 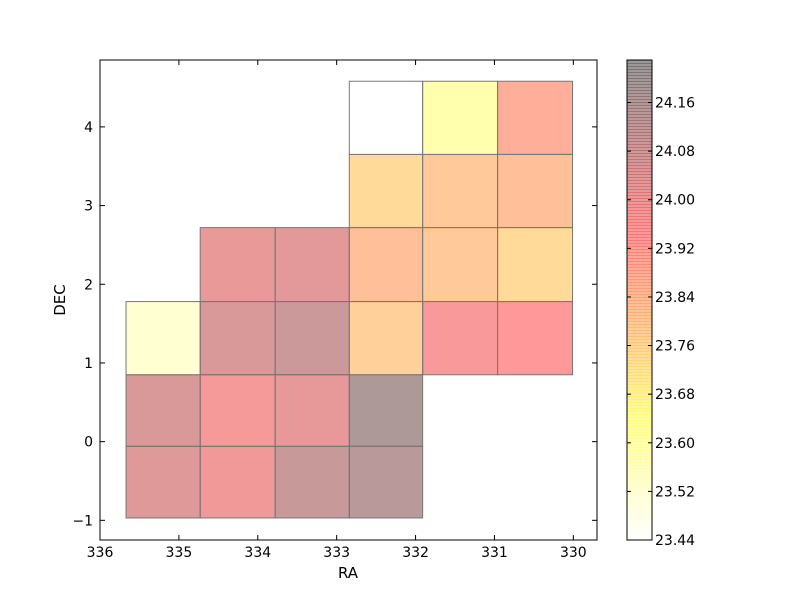 What do you see at coordinates (675, 201) in the screenshot?
I see `colorbar-tick-label: 24.00` at bounding box center [675, 201].